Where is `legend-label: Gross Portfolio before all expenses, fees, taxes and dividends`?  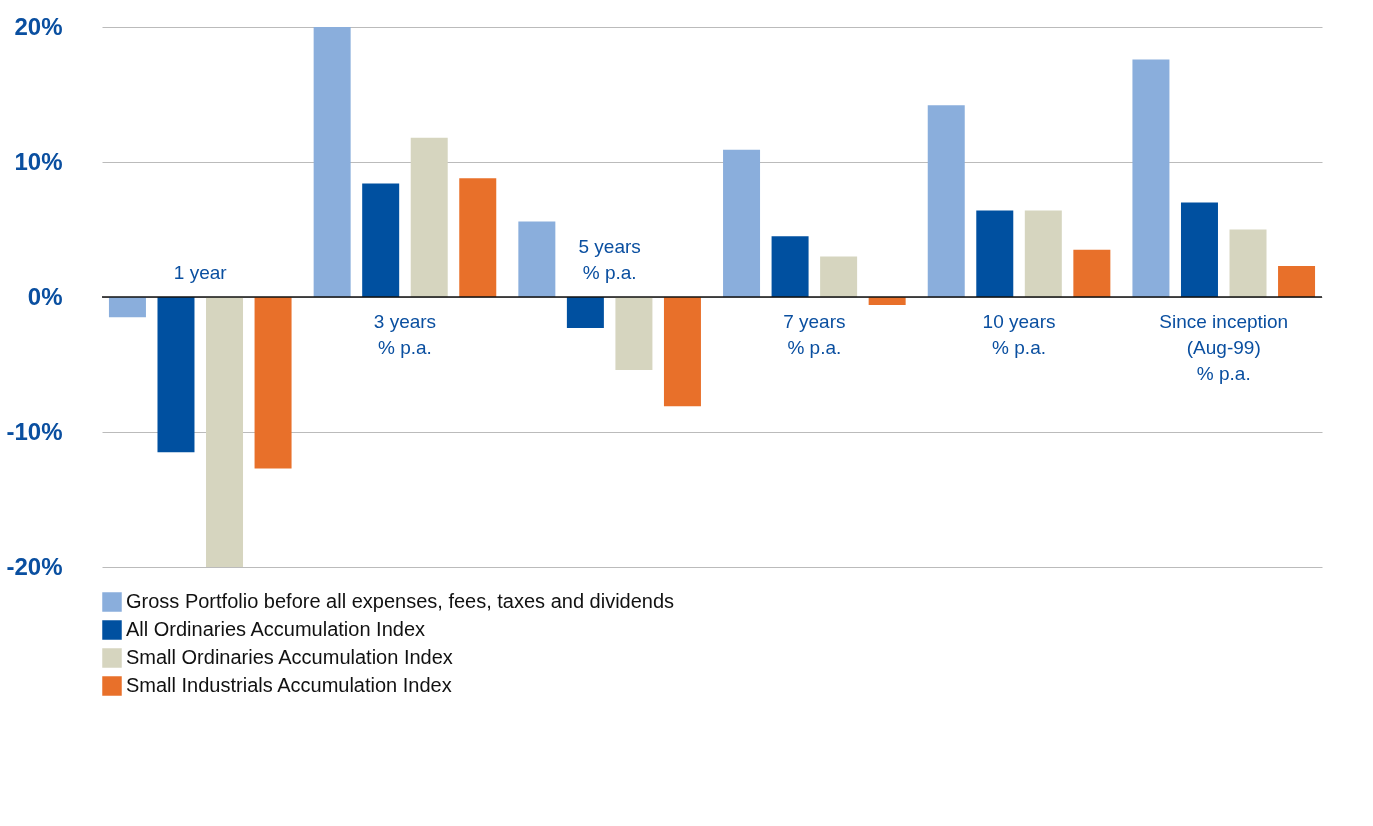 legend-label: Gross Portfolio before all expenses, fees, taxes and dividends is located at coordinates (400, 601).